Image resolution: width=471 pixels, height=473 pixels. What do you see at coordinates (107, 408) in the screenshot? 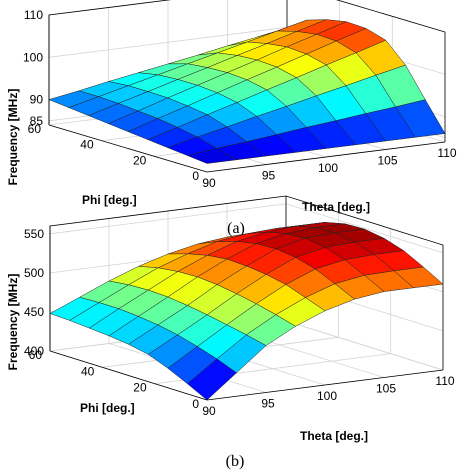
I see `plot-b-ylabel: Phi [deg.]` at bounding box center [107, 408].